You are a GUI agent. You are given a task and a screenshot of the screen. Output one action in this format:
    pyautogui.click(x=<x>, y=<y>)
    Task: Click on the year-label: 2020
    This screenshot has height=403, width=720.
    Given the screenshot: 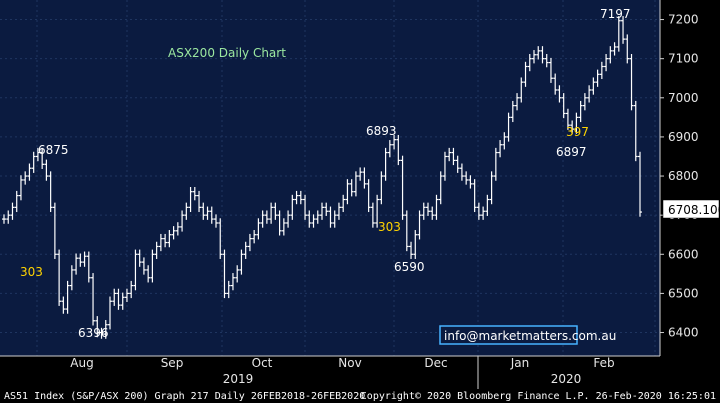 What is the action you would take?
    pyautogui.click(x=566, y=379)
    